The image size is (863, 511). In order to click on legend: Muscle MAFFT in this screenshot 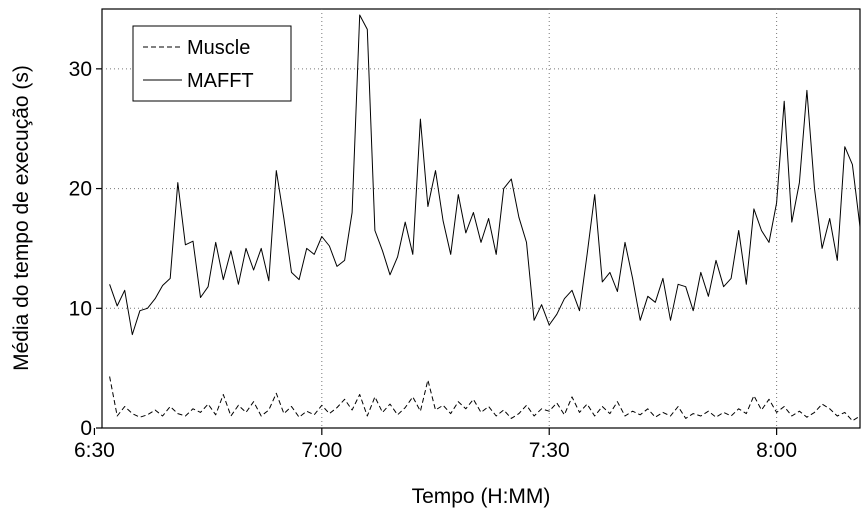, I will do `click(212, 63)`.